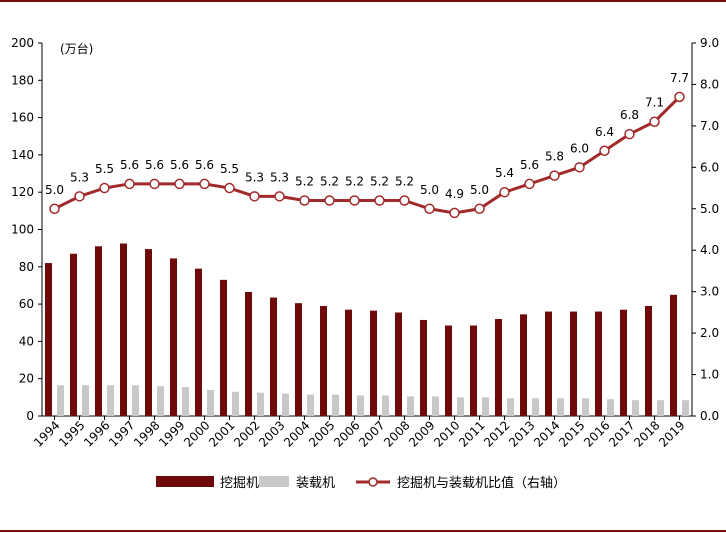 This screenshot has height=533, width=726. Describe the element at coordinates (504, 173) in the screenshot. I see `ratio-data-label: 5.4` at that location.